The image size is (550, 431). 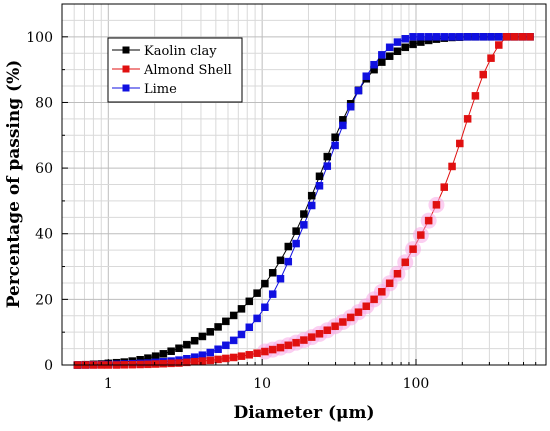 I want to click on legend-marker-almond-shell, so click(x=126, y=69).